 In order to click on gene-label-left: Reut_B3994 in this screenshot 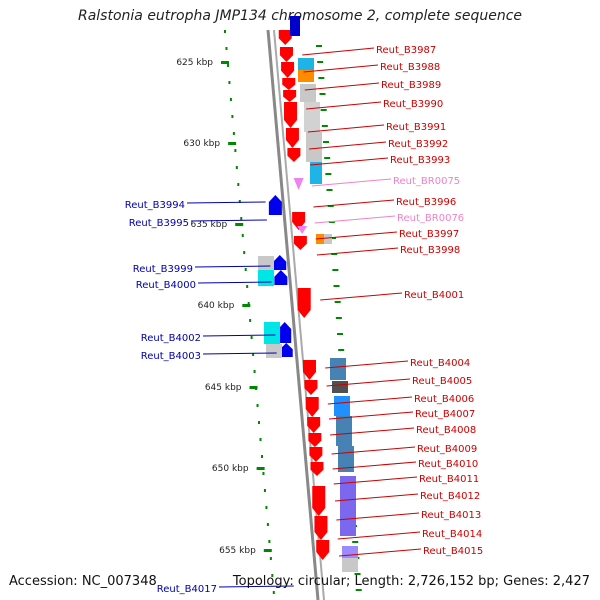, I will do `click(155, 205)`.